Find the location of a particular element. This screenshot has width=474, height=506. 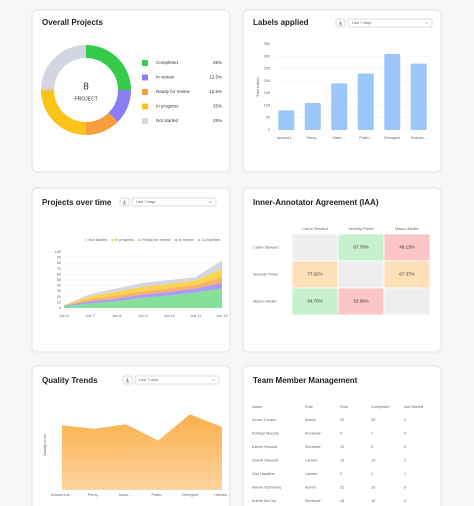

y-tick-label: 80 is located at coordinates (59, 263).